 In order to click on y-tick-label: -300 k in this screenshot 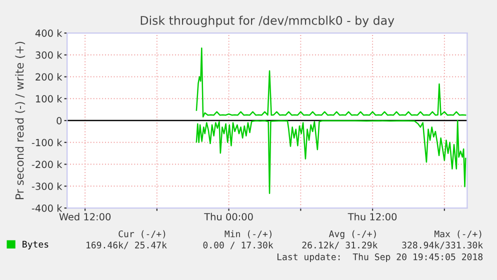, I will do `click(47, 186)`.